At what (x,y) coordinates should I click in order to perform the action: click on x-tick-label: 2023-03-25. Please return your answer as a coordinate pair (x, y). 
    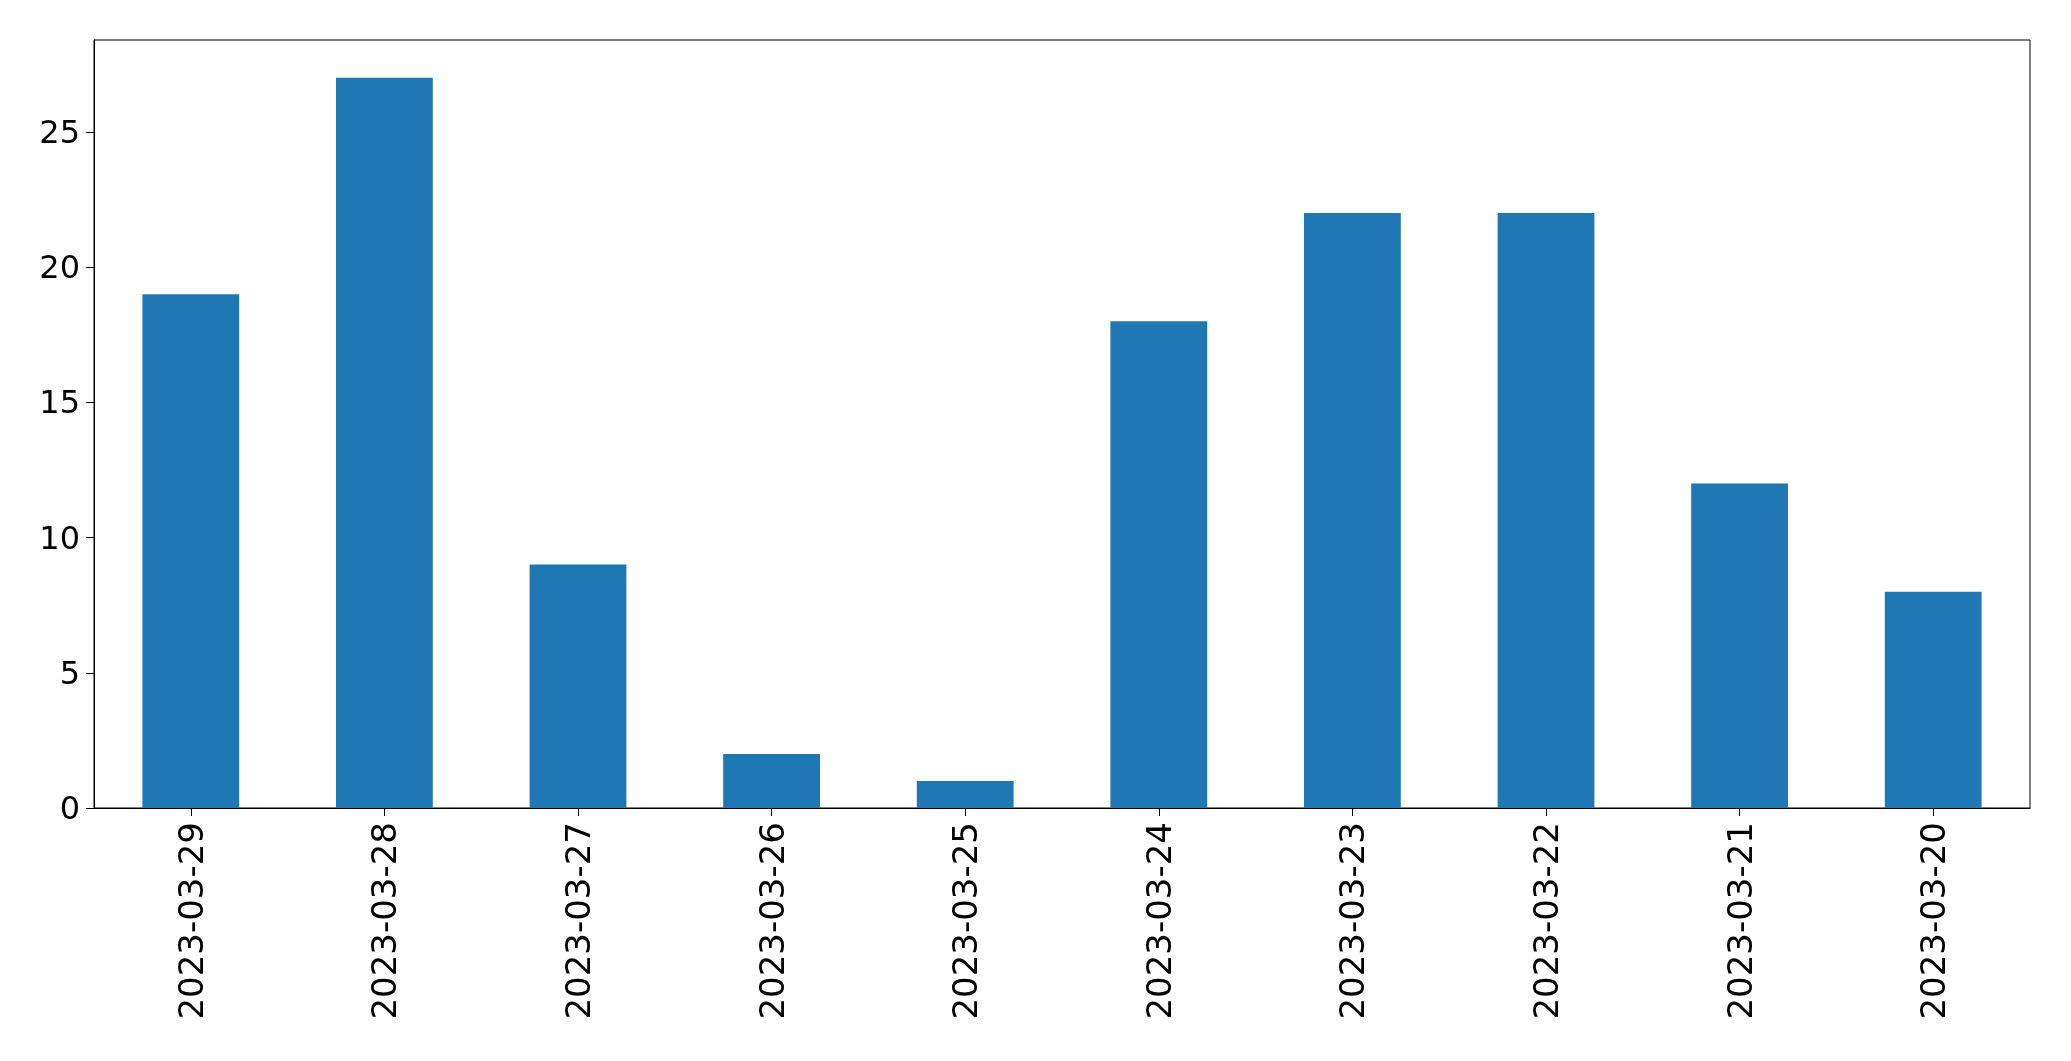
    Looking at the image, I should click on (965, 921).